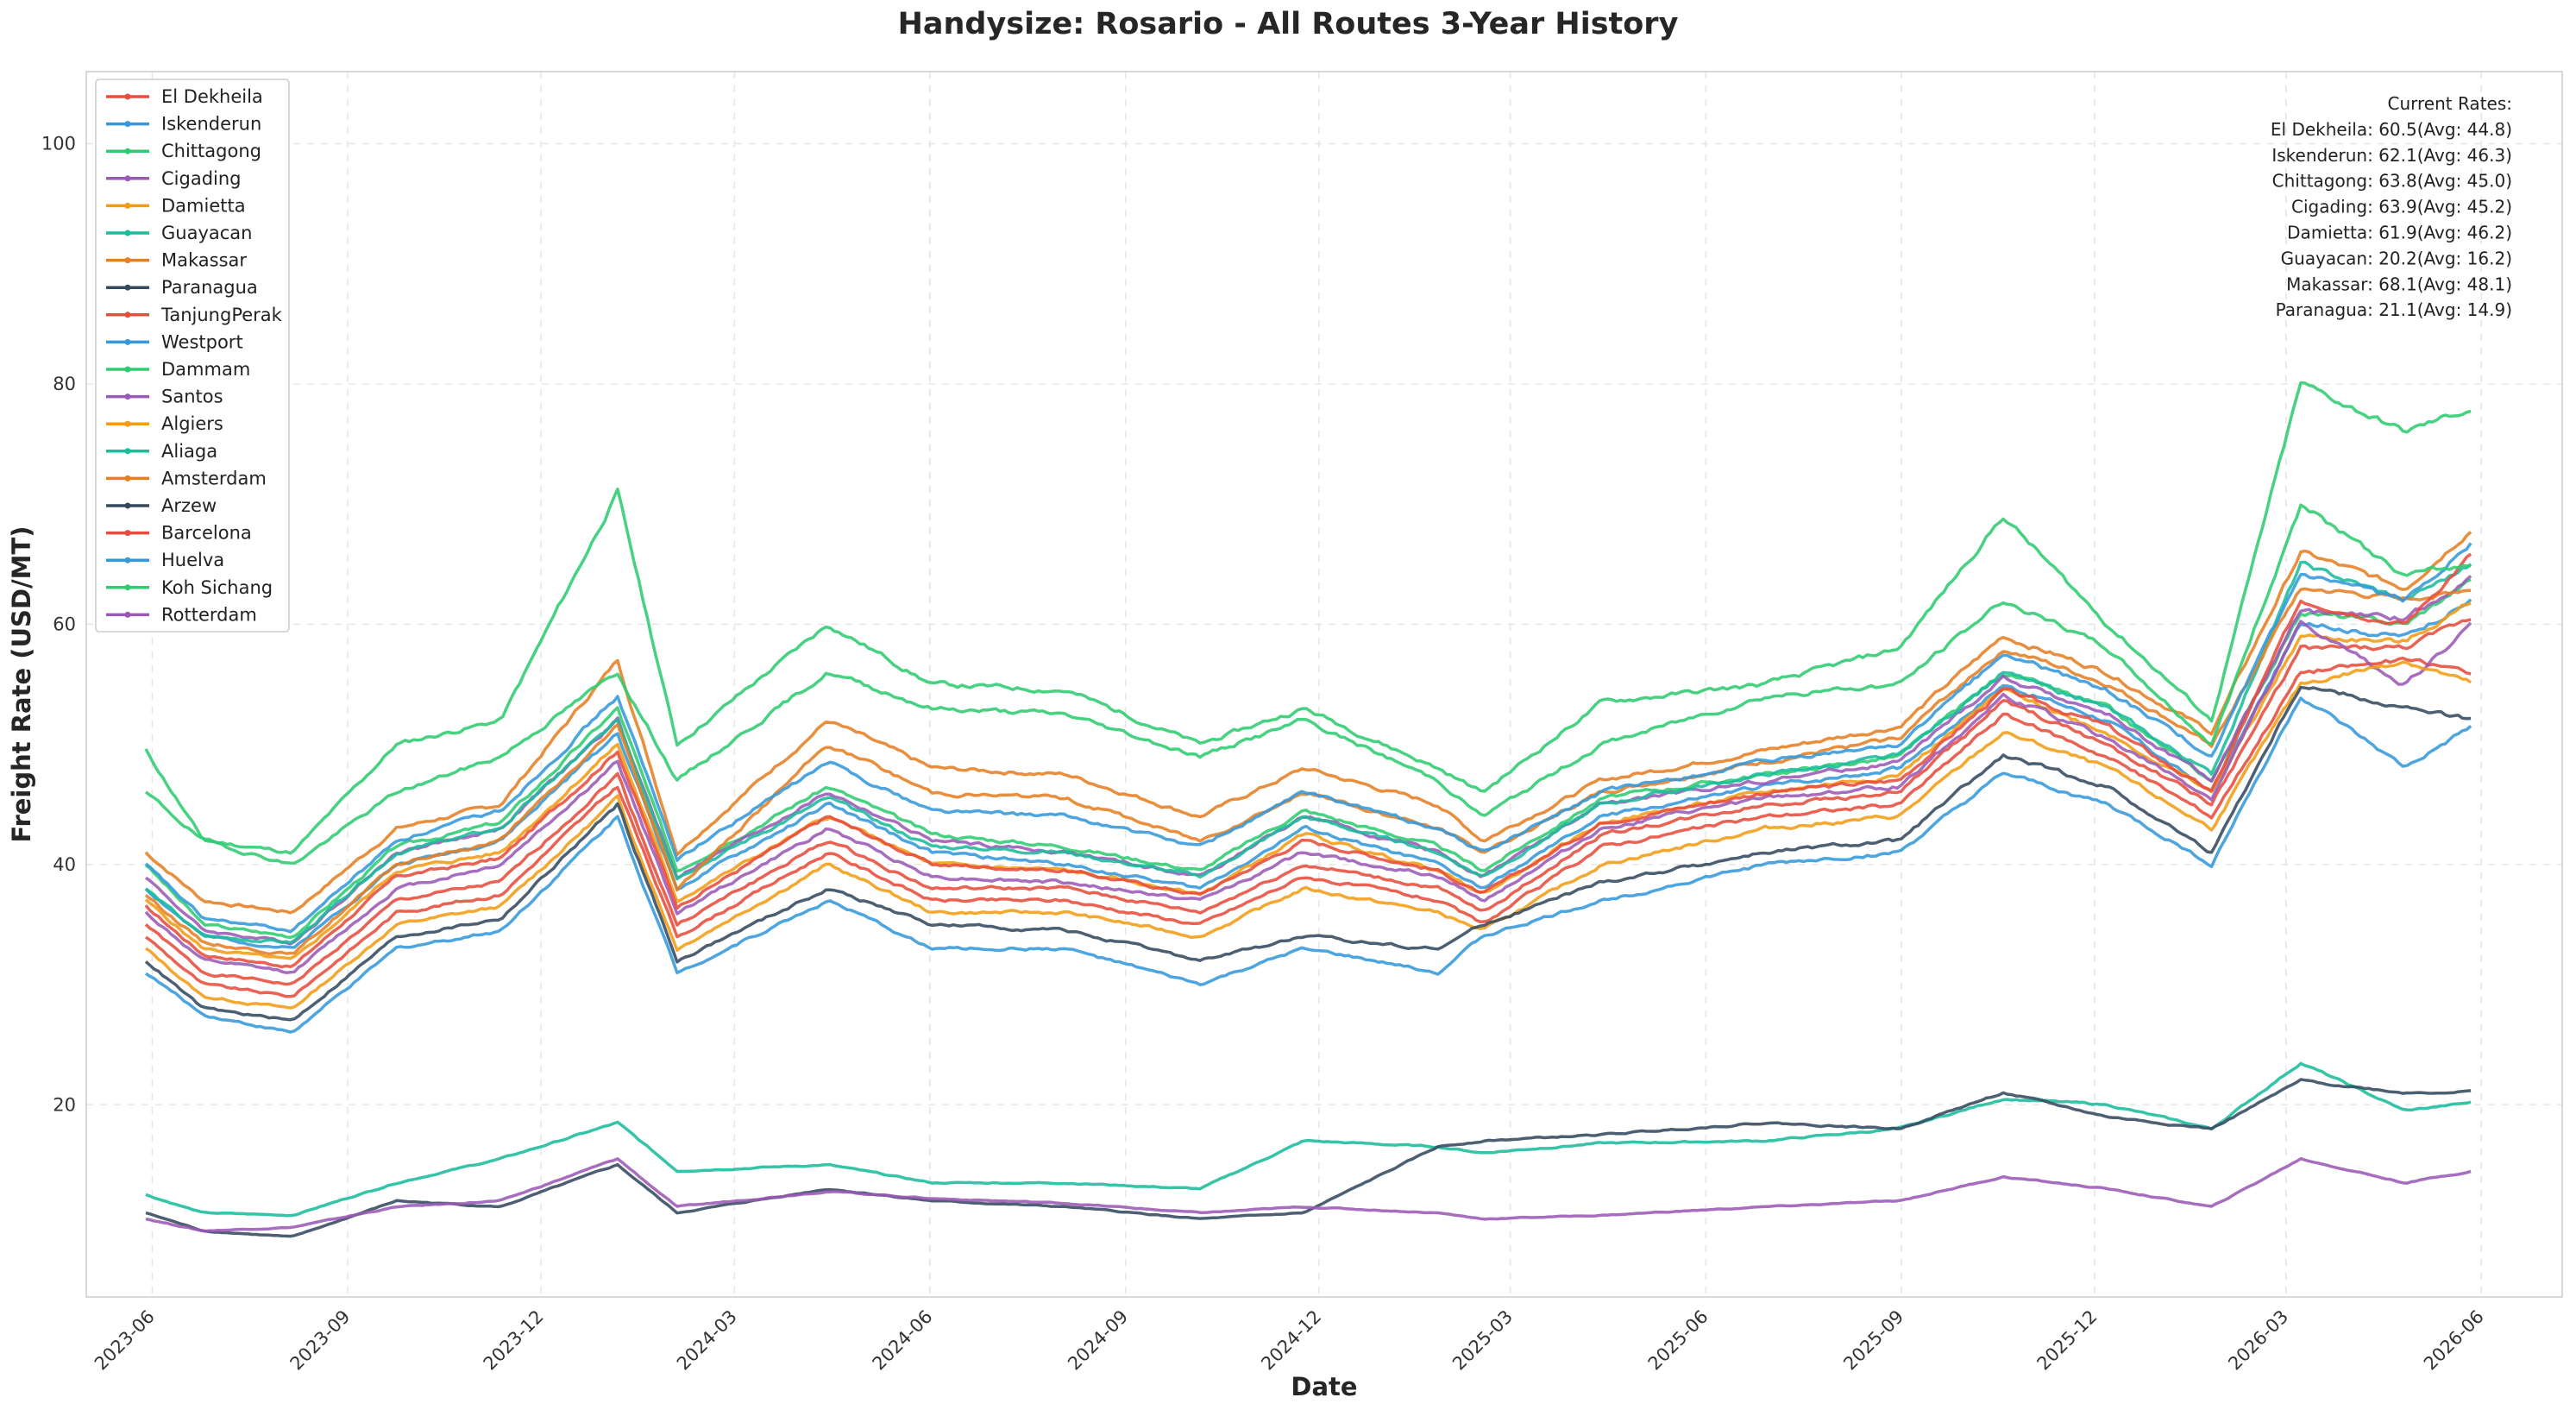 Image resolution: width=2576 pixels, height=1410 pixels. Describe the element at coordinates (202, 341) in the screenshot. I see `legend-label: Westport` at that location.